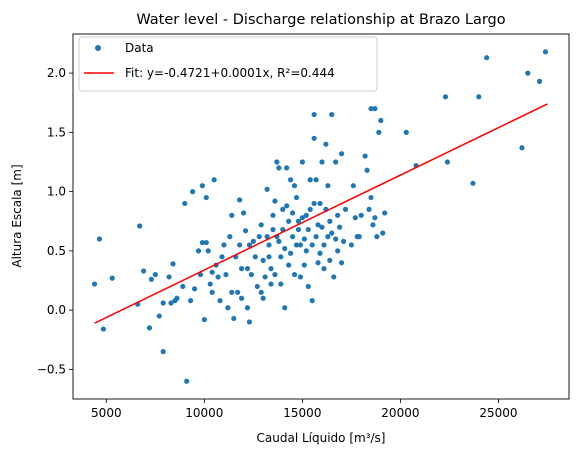 The width and height of the screenshot is (579, 453). I want to click on y-tick-label: −0.5, so click(51, 369).